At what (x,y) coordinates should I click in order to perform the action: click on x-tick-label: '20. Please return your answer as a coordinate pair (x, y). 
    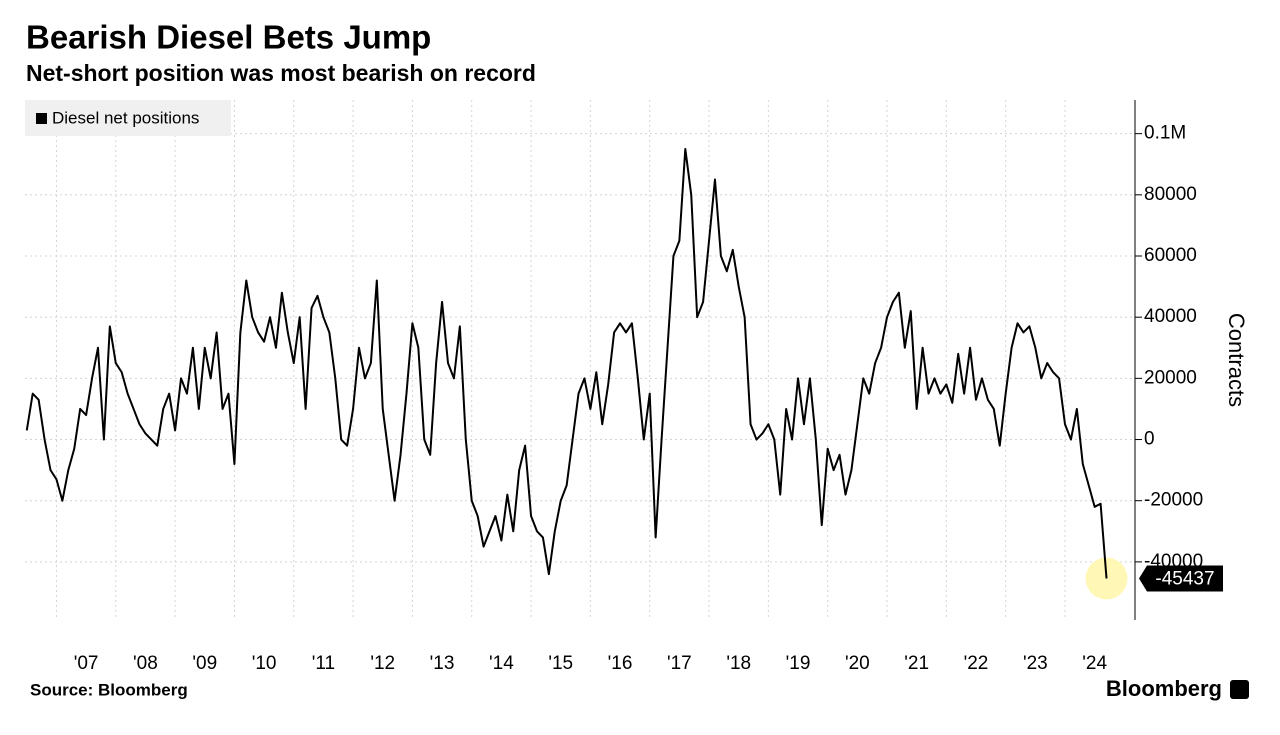
    Looking at the image, I should click on (857, 663).